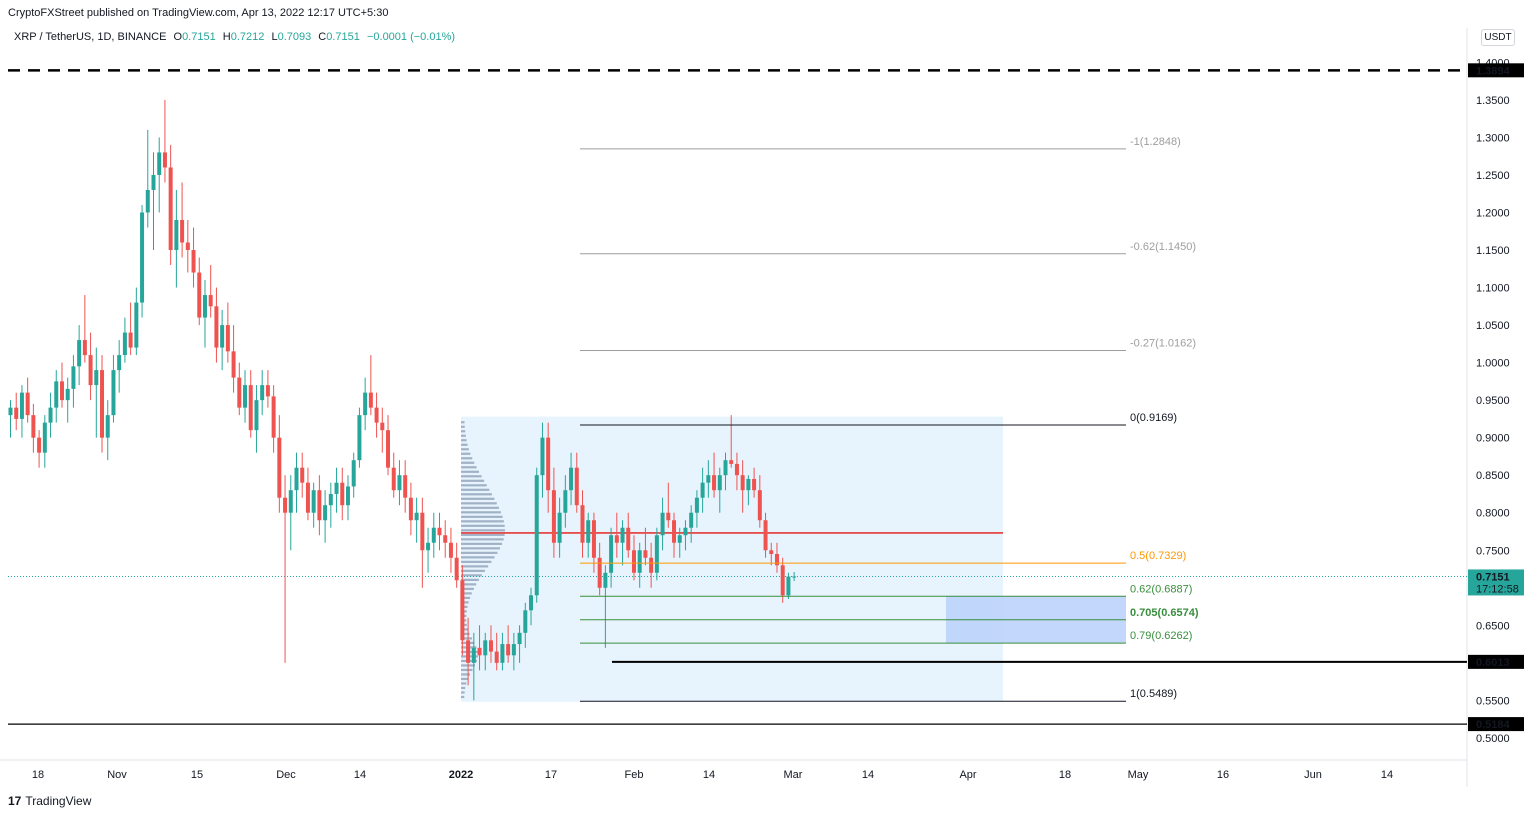  I want to click on y-tick-label: 0.8000, so click(1493, 514).